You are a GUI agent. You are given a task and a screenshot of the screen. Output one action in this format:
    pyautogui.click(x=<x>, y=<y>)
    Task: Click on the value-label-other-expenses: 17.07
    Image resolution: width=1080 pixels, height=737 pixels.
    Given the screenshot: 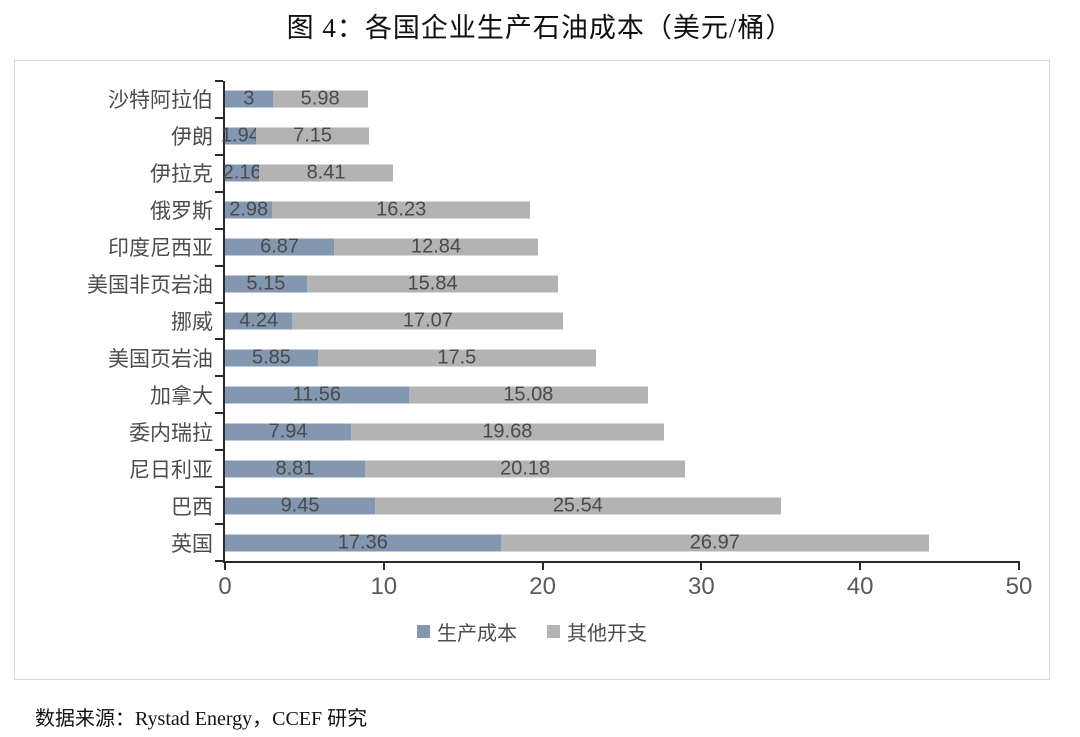 What is the action you would take?
    pyautogui.click(x=427, y=320)
    